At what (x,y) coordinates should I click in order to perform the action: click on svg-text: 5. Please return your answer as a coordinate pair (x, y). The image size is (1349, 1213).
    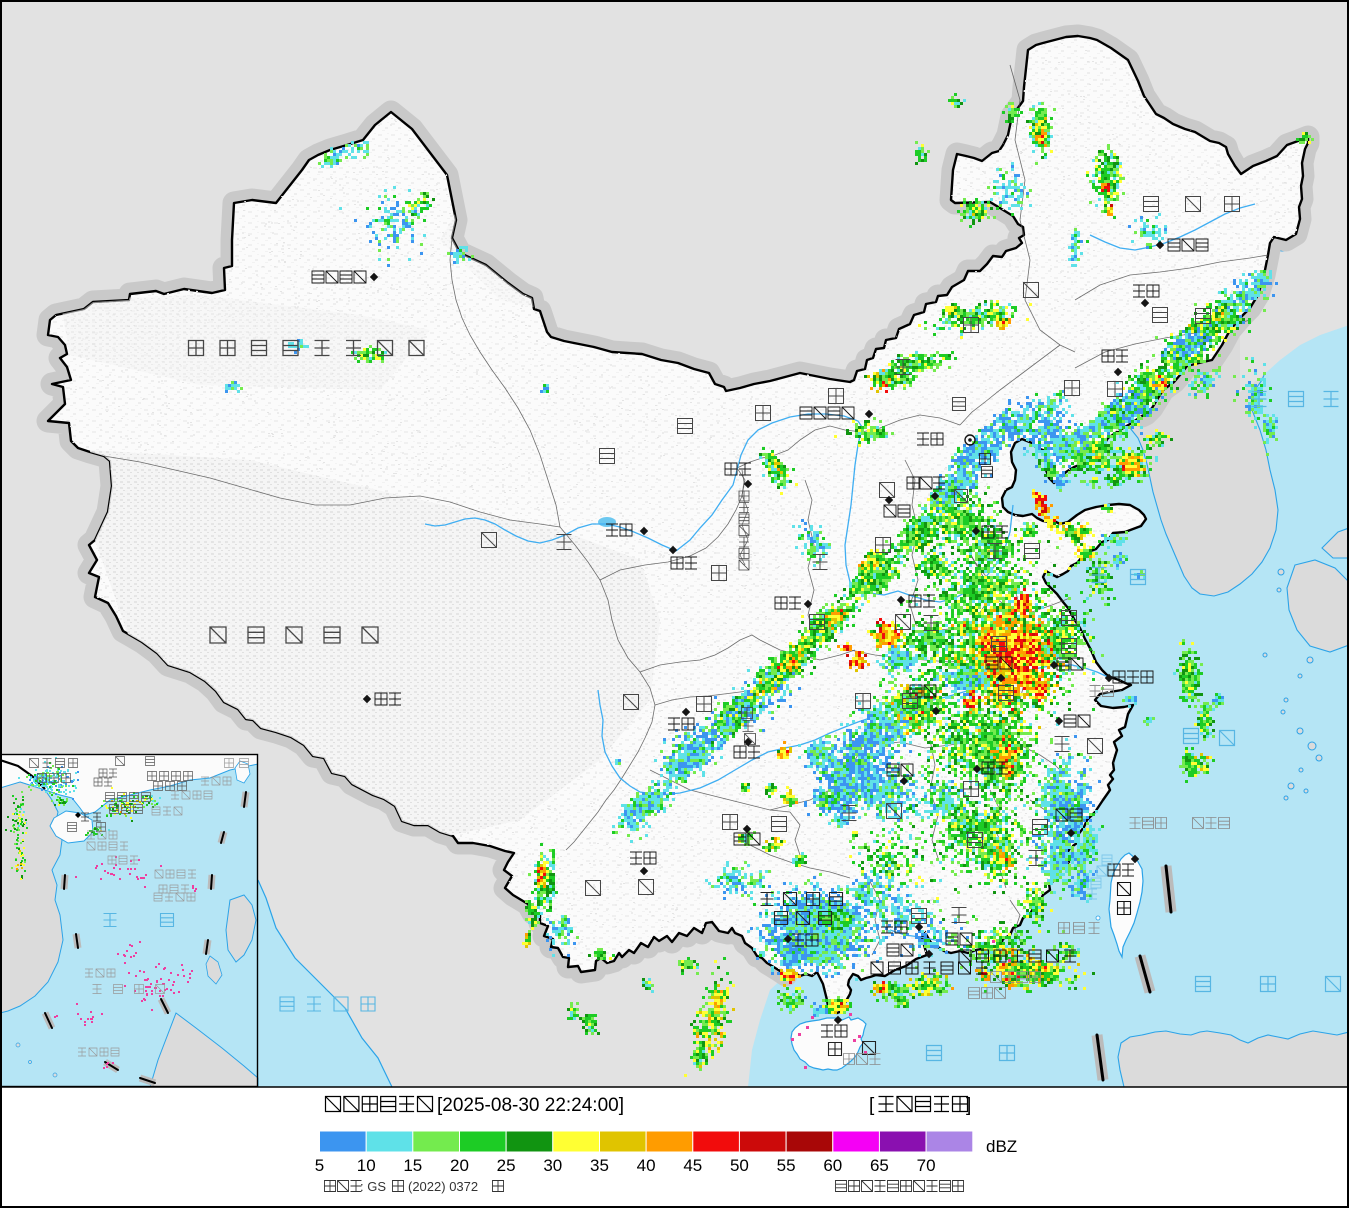
    Looking at the image, I should click on (319, 1165).